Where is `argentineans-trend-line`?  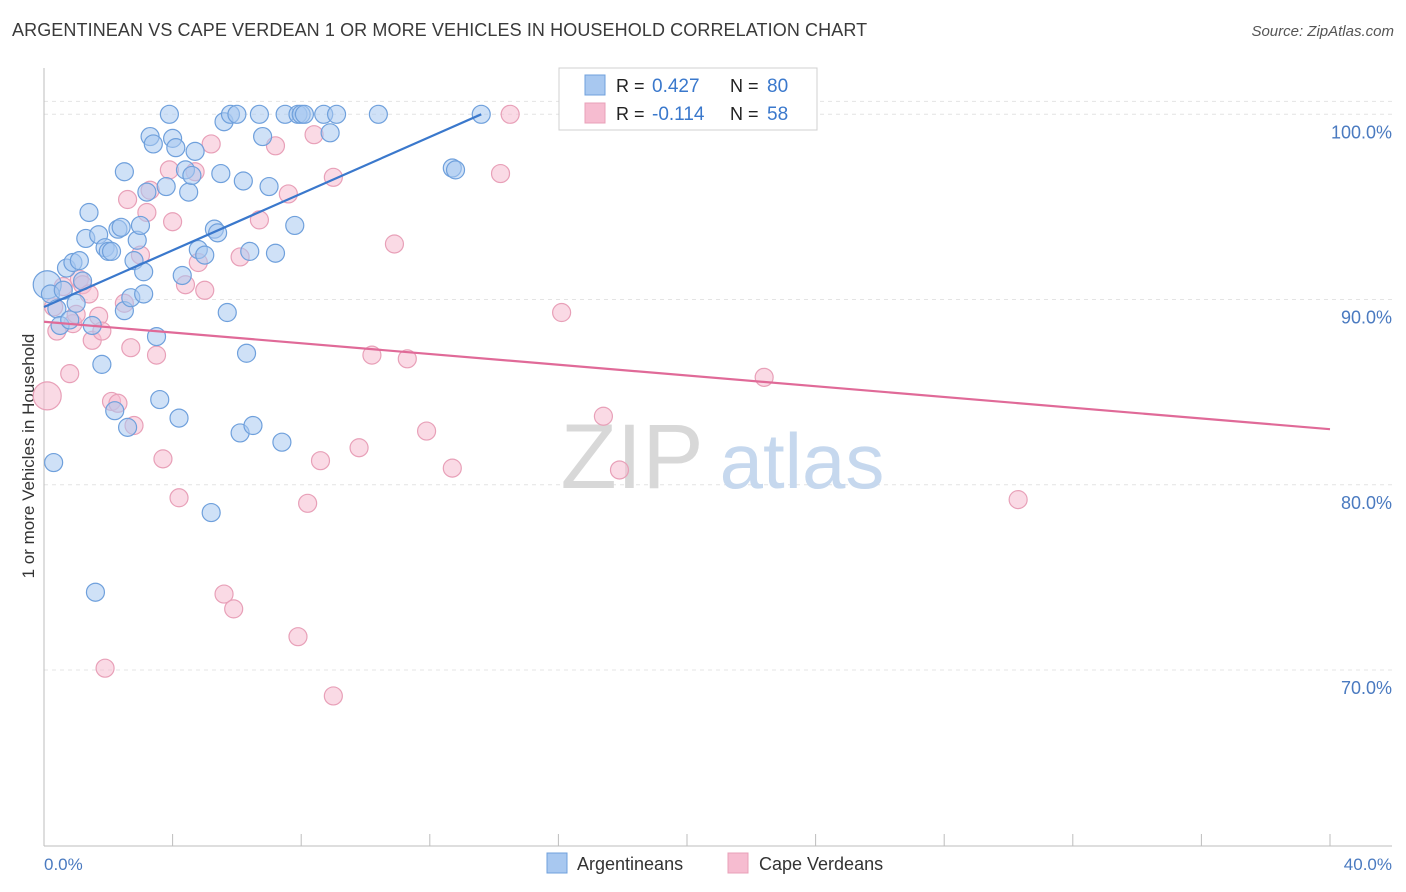 argentineans-trend-line is located at coordinates (262, 210).